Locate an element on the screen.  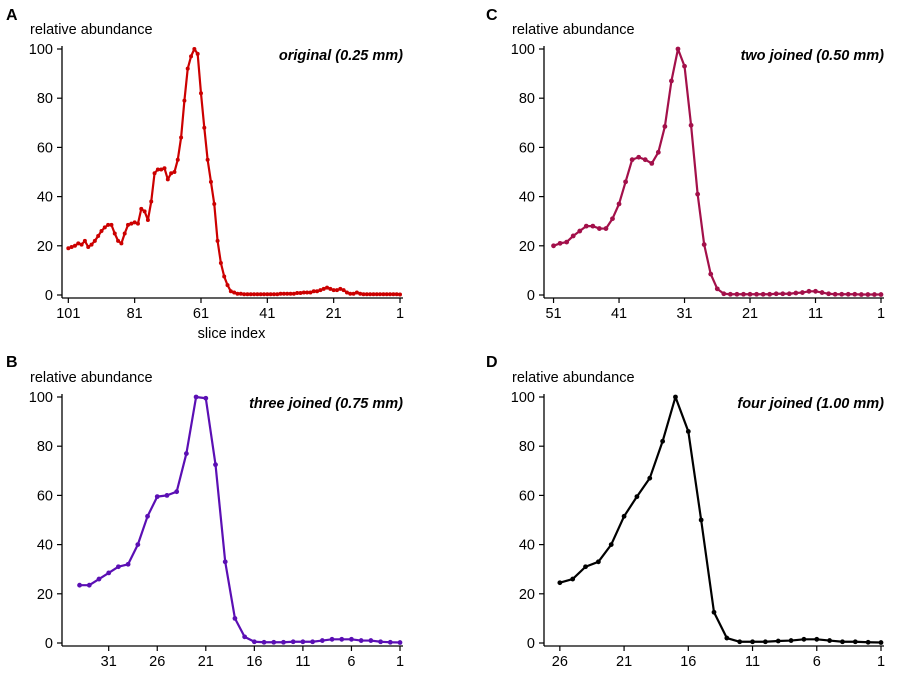
x-tick-label: 31 is located at coordinates (109, 662).